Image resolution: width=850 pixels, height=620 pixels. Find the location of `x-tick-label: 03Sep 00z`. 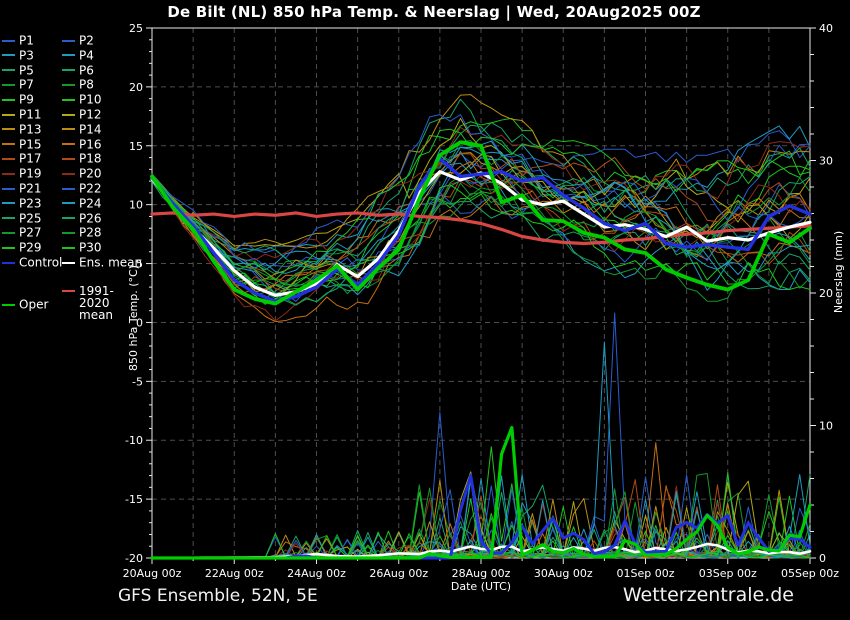

x-tick-label: 03Sep 00z is located at coordinates (728, 573).